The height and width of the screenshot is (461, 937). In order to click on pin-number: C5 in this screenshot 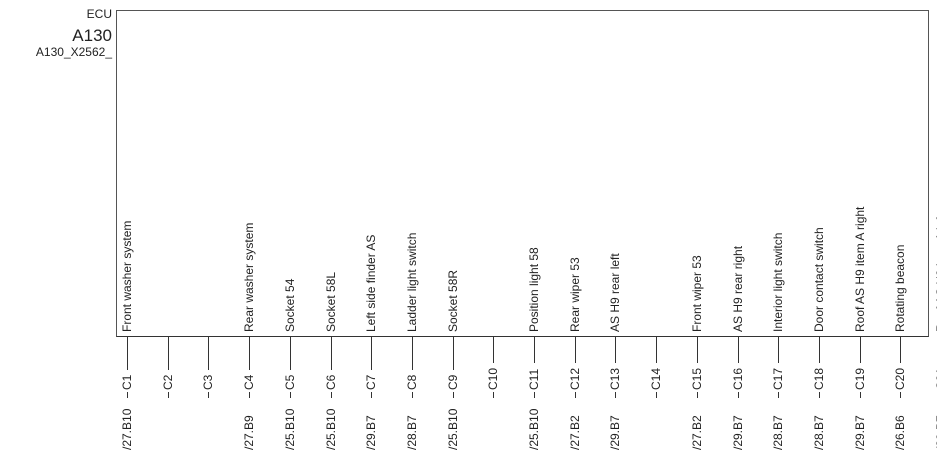, I will do `click(290, 382)`.